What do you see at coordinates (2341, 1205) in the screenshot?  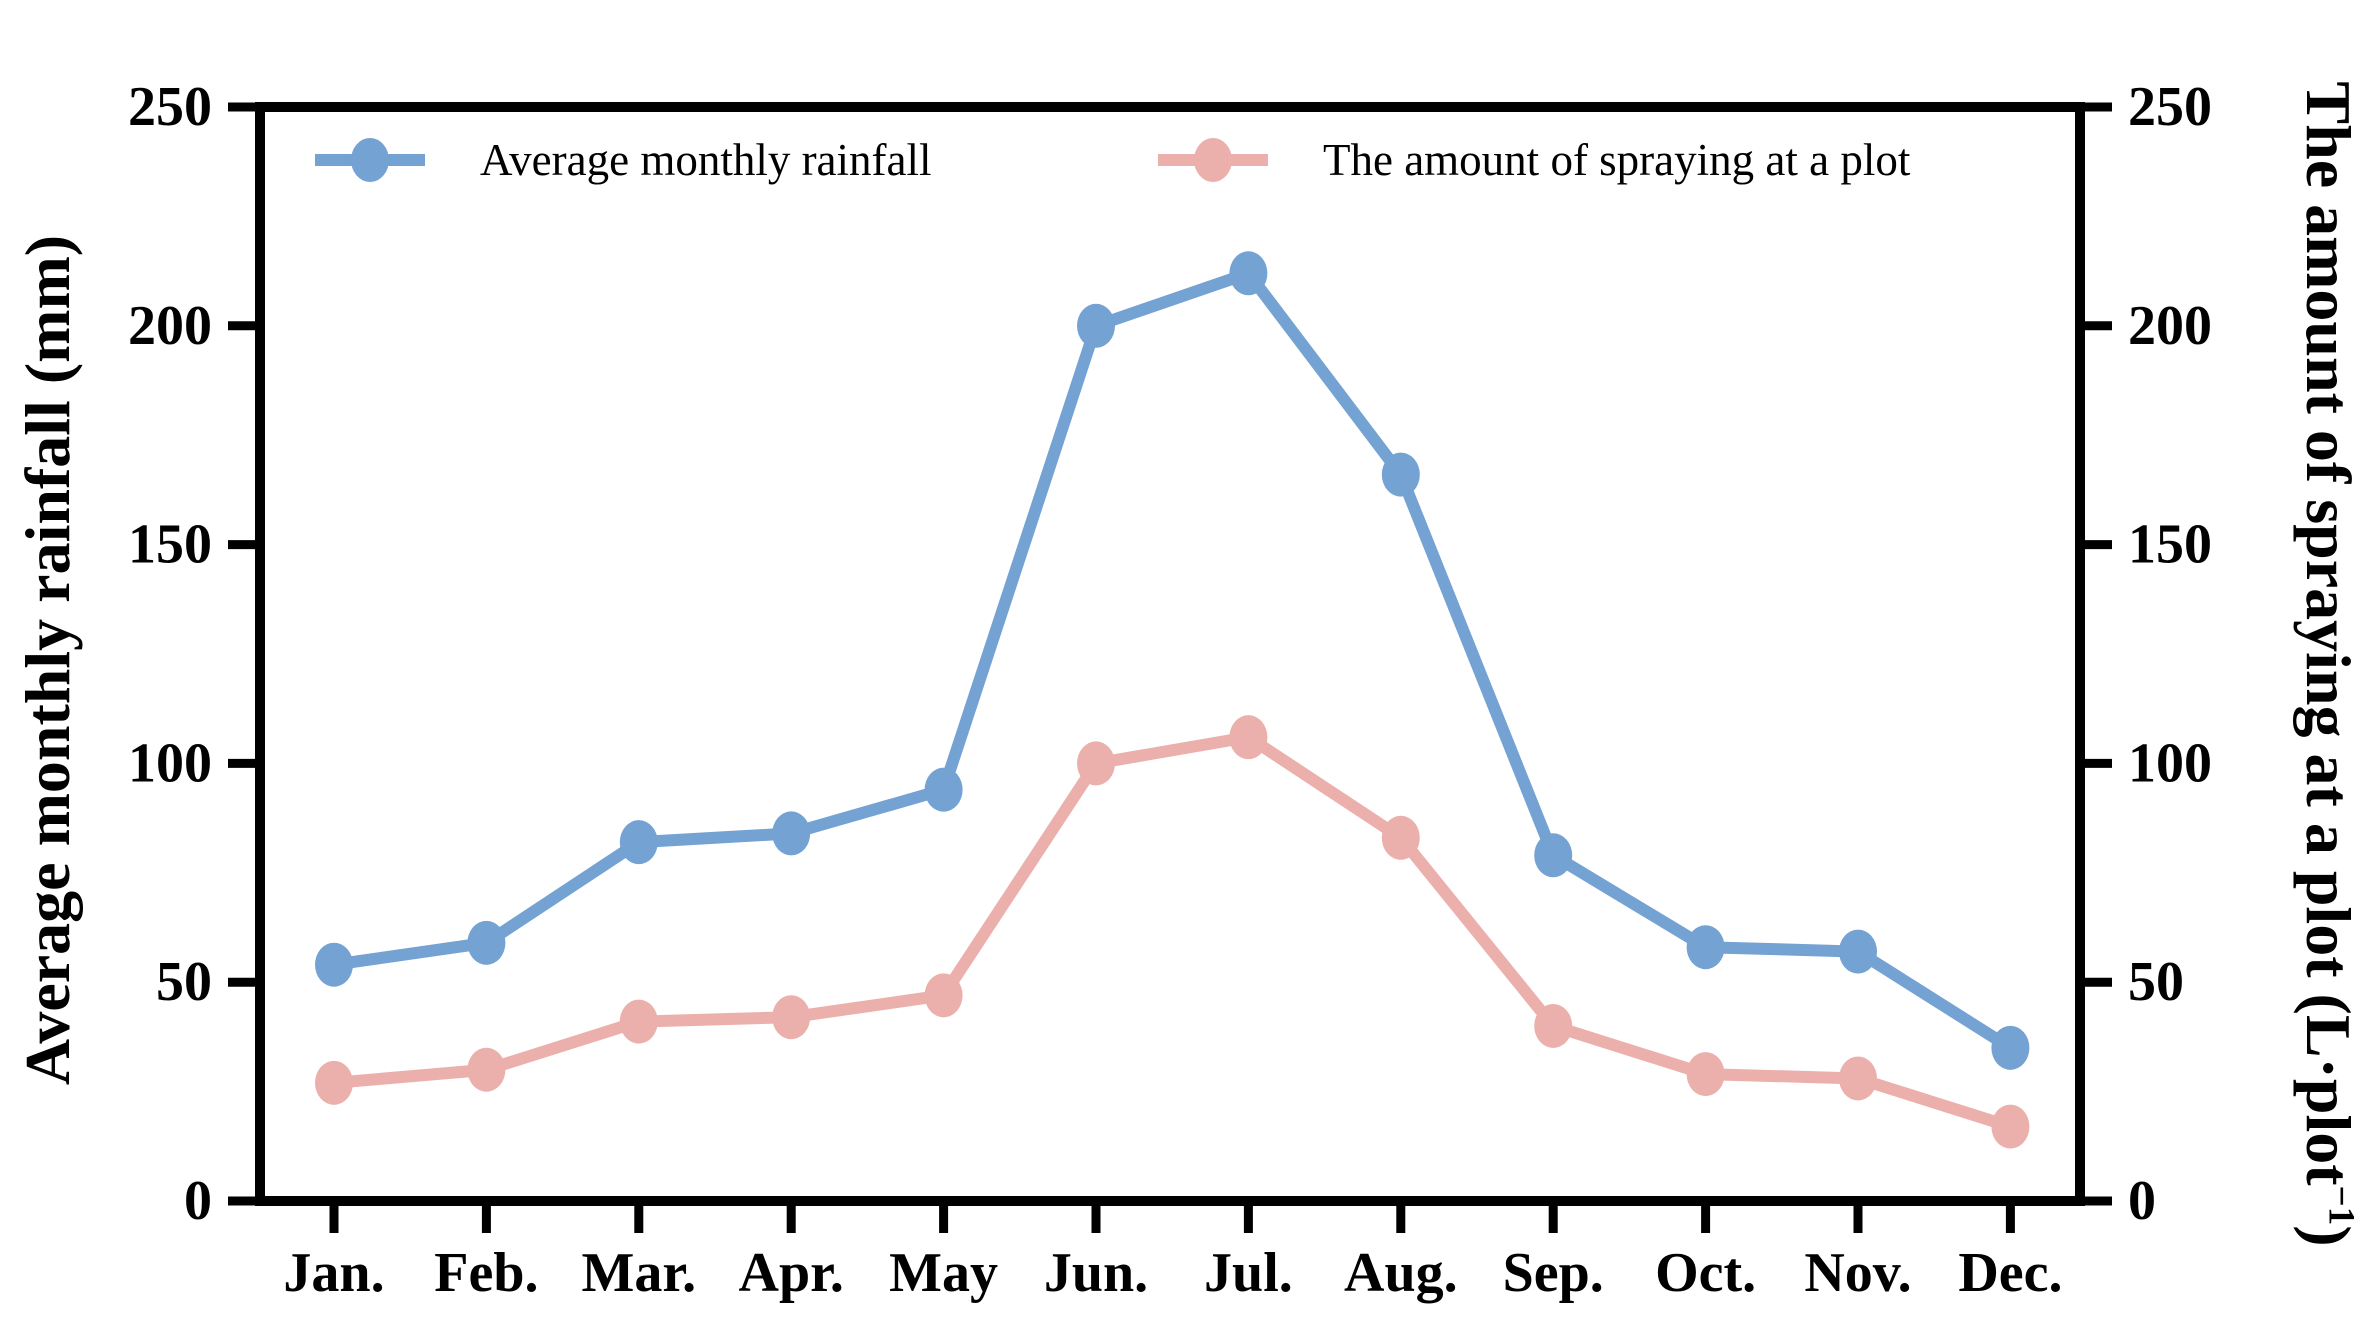 I see `right-axis-title-superscript: −1` at bounding box center [2341, 1205].